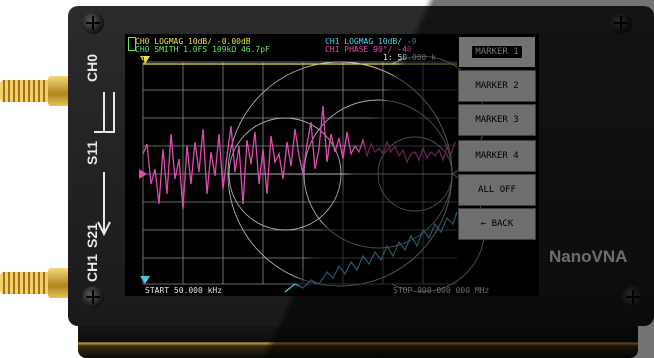 The image size is (654, 358). I want to click on marker-1-bottom-icon, so click(145, 280).